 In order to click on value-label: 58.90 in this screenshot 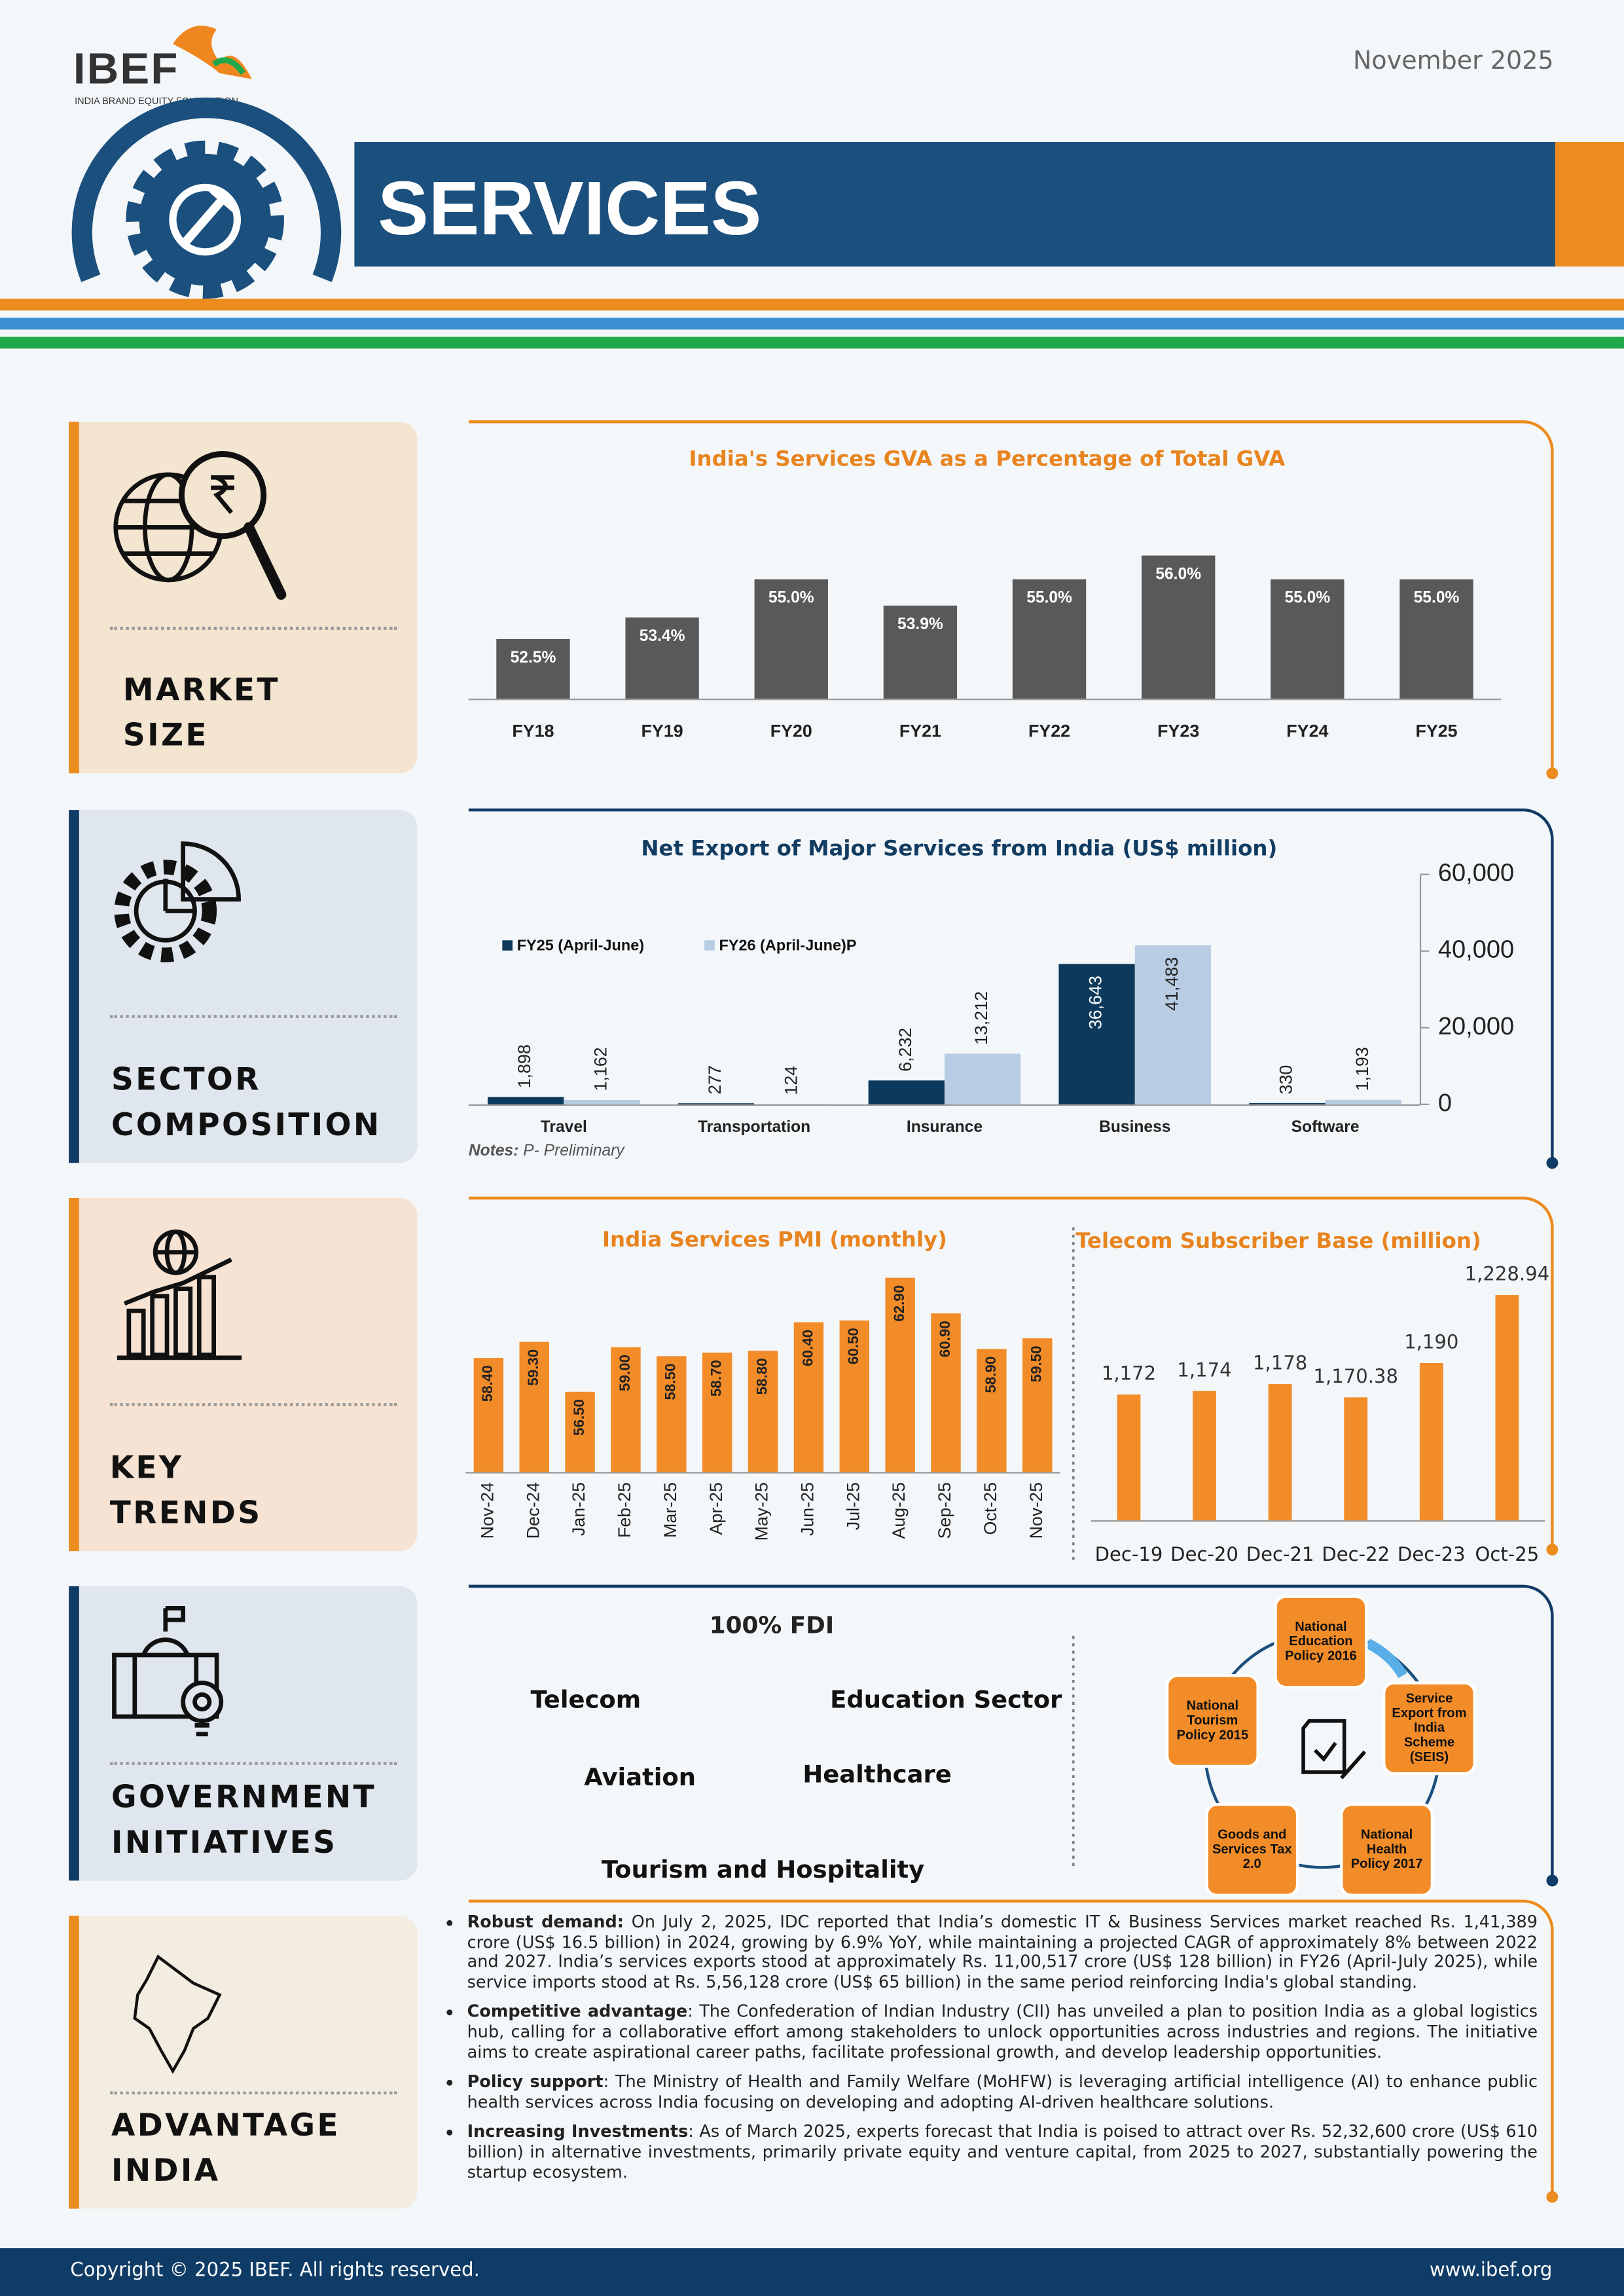, I will do `click(991, 1375)`.